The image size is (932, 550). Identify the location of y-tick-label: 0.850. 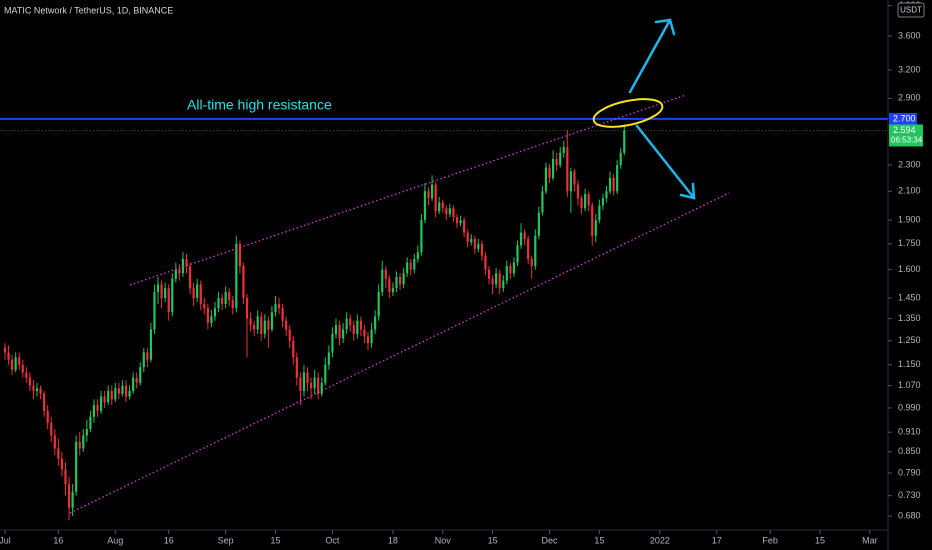
(909, 451).